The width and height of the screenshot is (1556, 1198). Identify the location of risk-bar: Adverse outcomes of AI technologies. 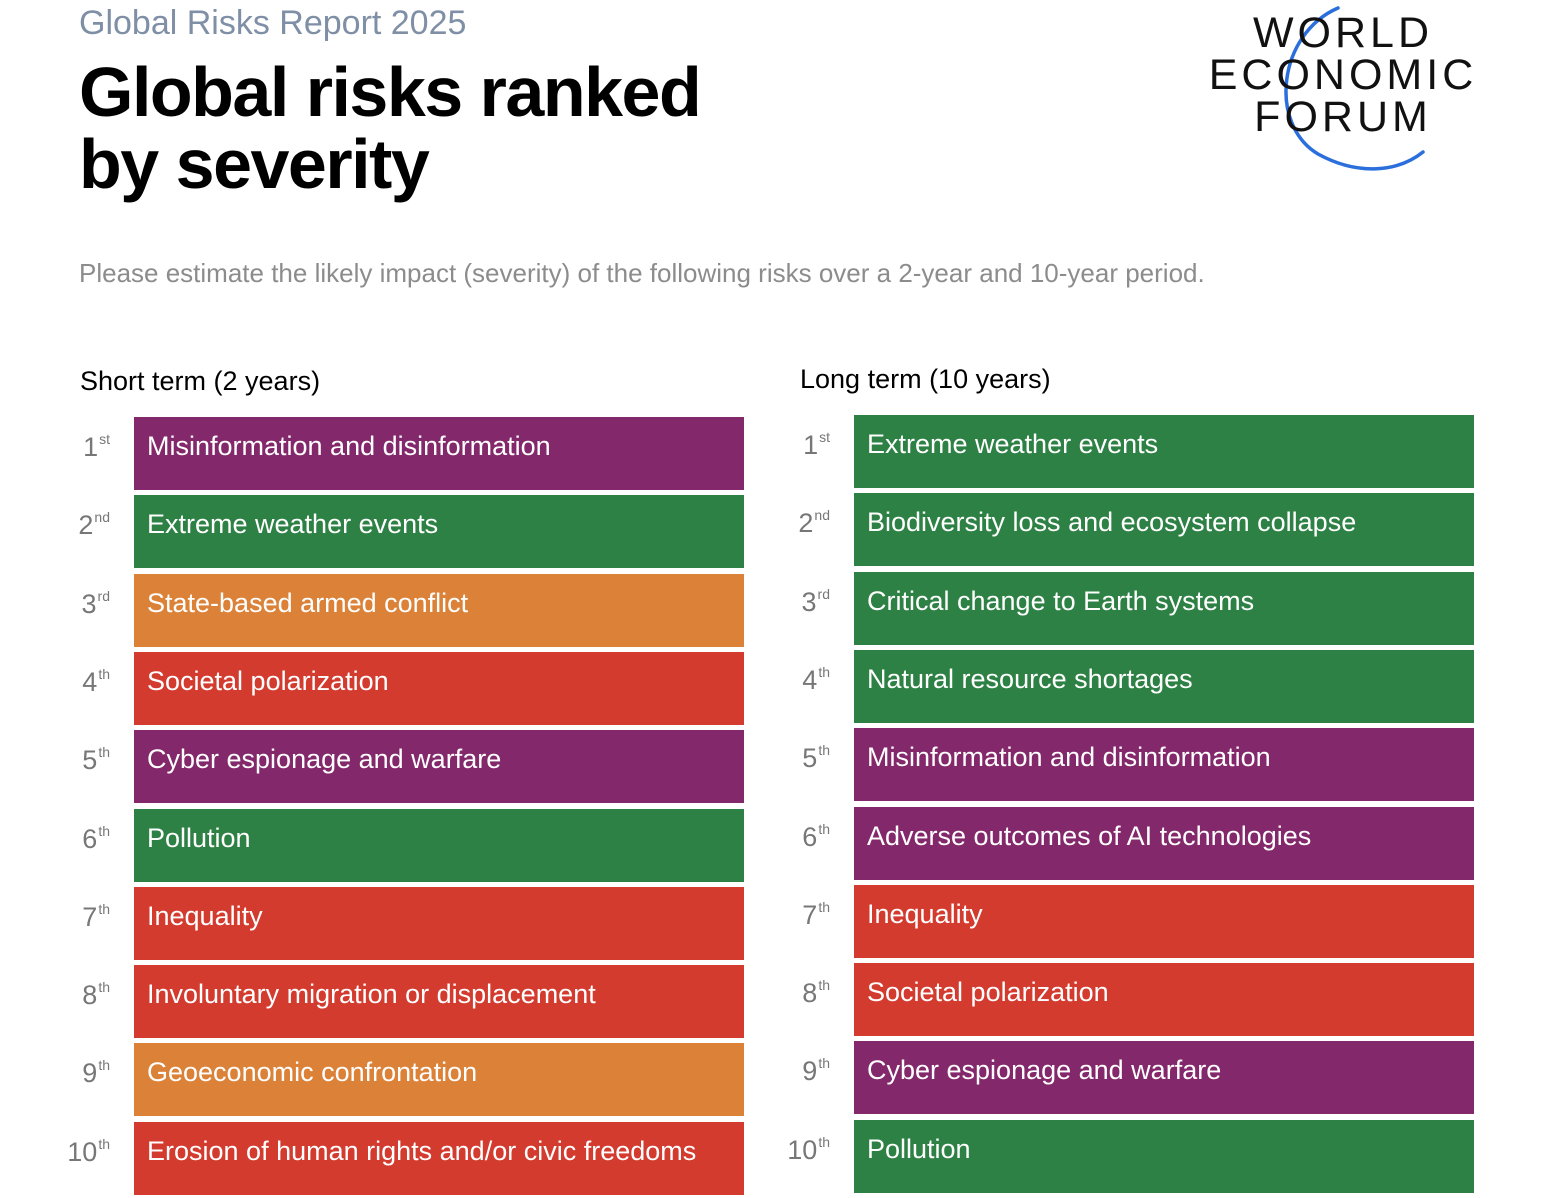
(1164, 843).